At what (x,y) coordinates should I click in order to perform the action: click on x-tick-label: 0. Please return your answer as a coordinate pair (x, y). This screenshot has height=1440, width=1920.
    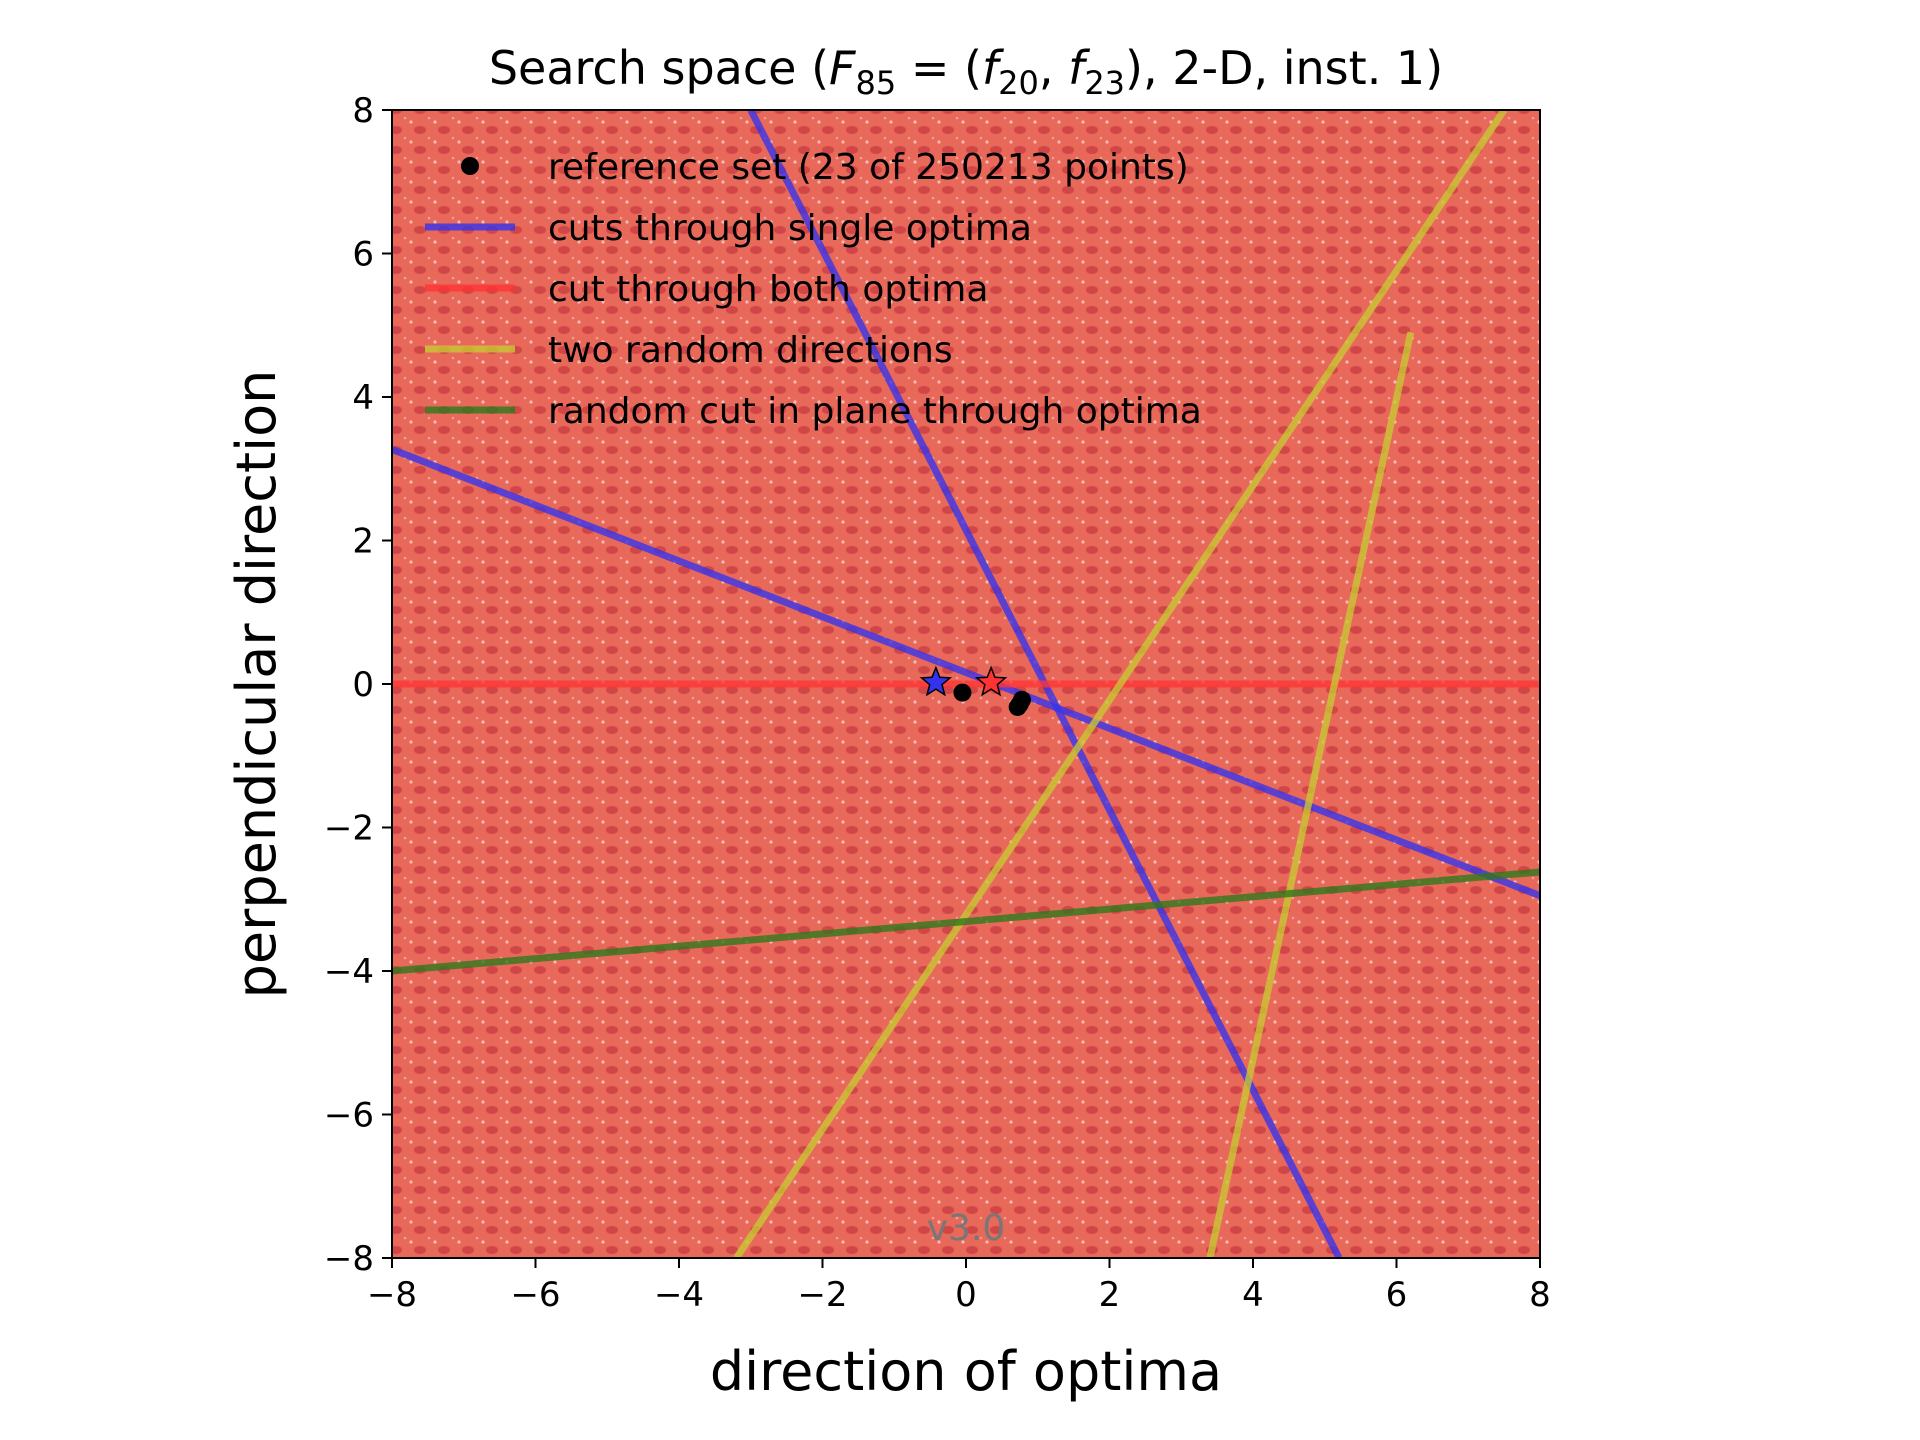
    Looking at the image, I should click on (966, 1295).